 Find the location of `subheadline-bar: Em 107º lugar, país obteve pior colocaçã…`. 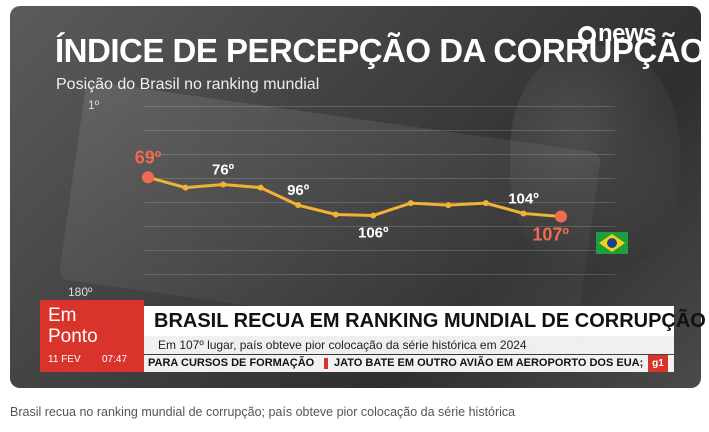

subheadline-bar: Em 107º lugar, país obteve pior colocaçã… is located at coordinates (409, 345).